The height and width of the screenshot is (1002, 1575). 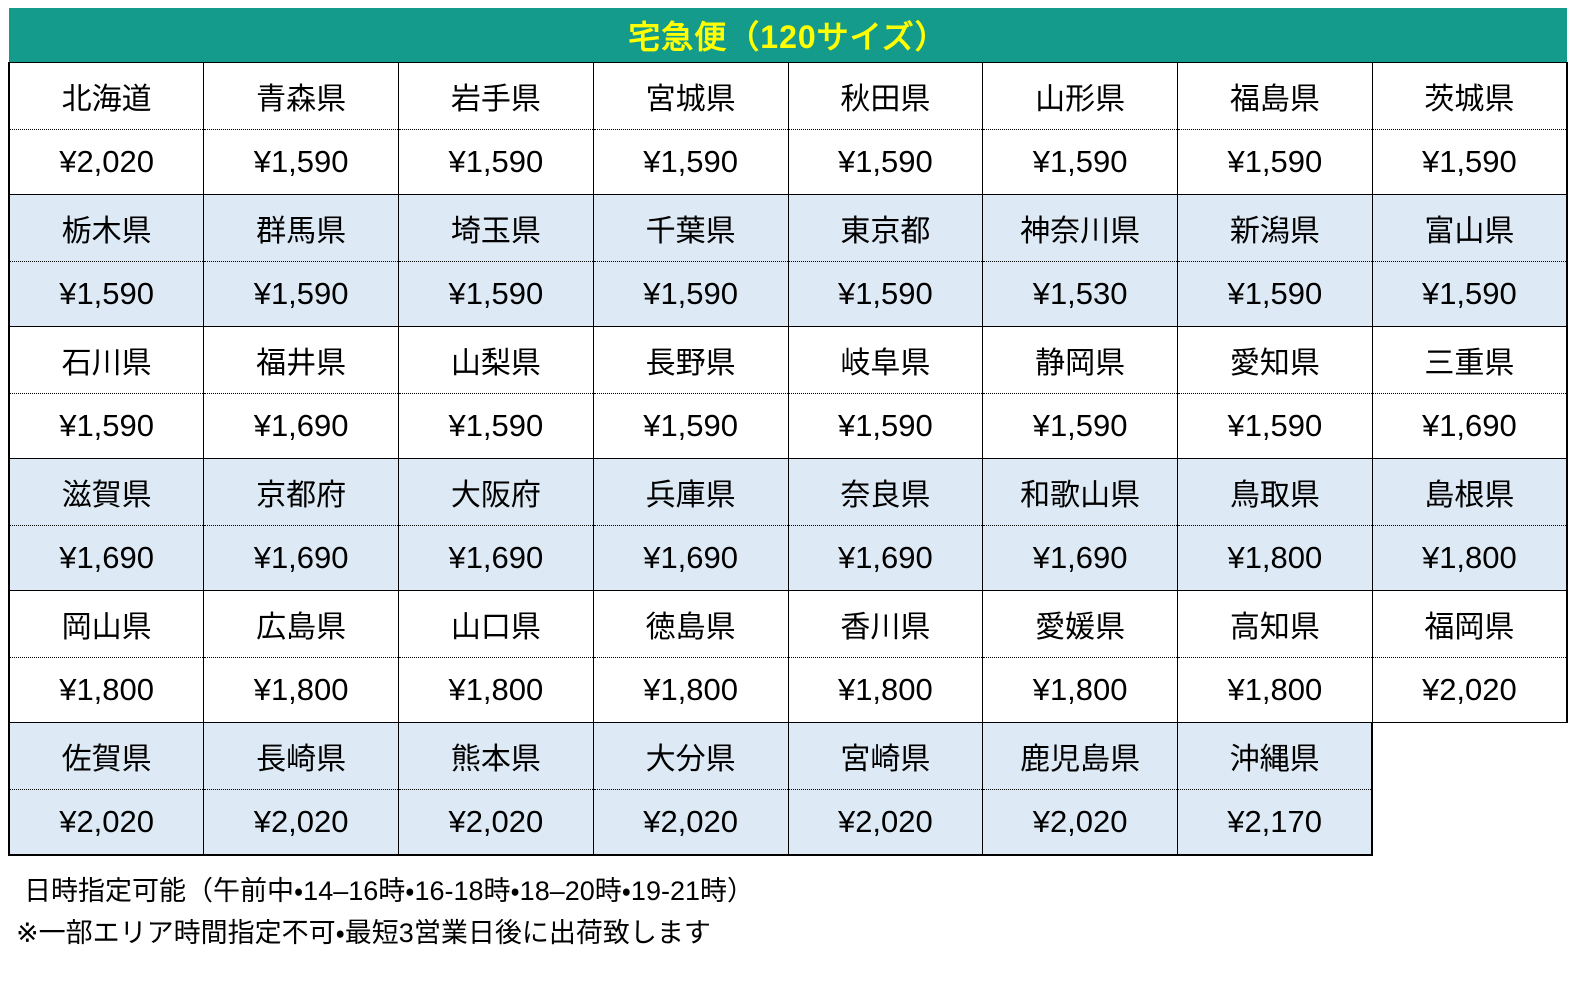 I want to click on prefecture-cell: 徳島県, so click(x=690, y=624).